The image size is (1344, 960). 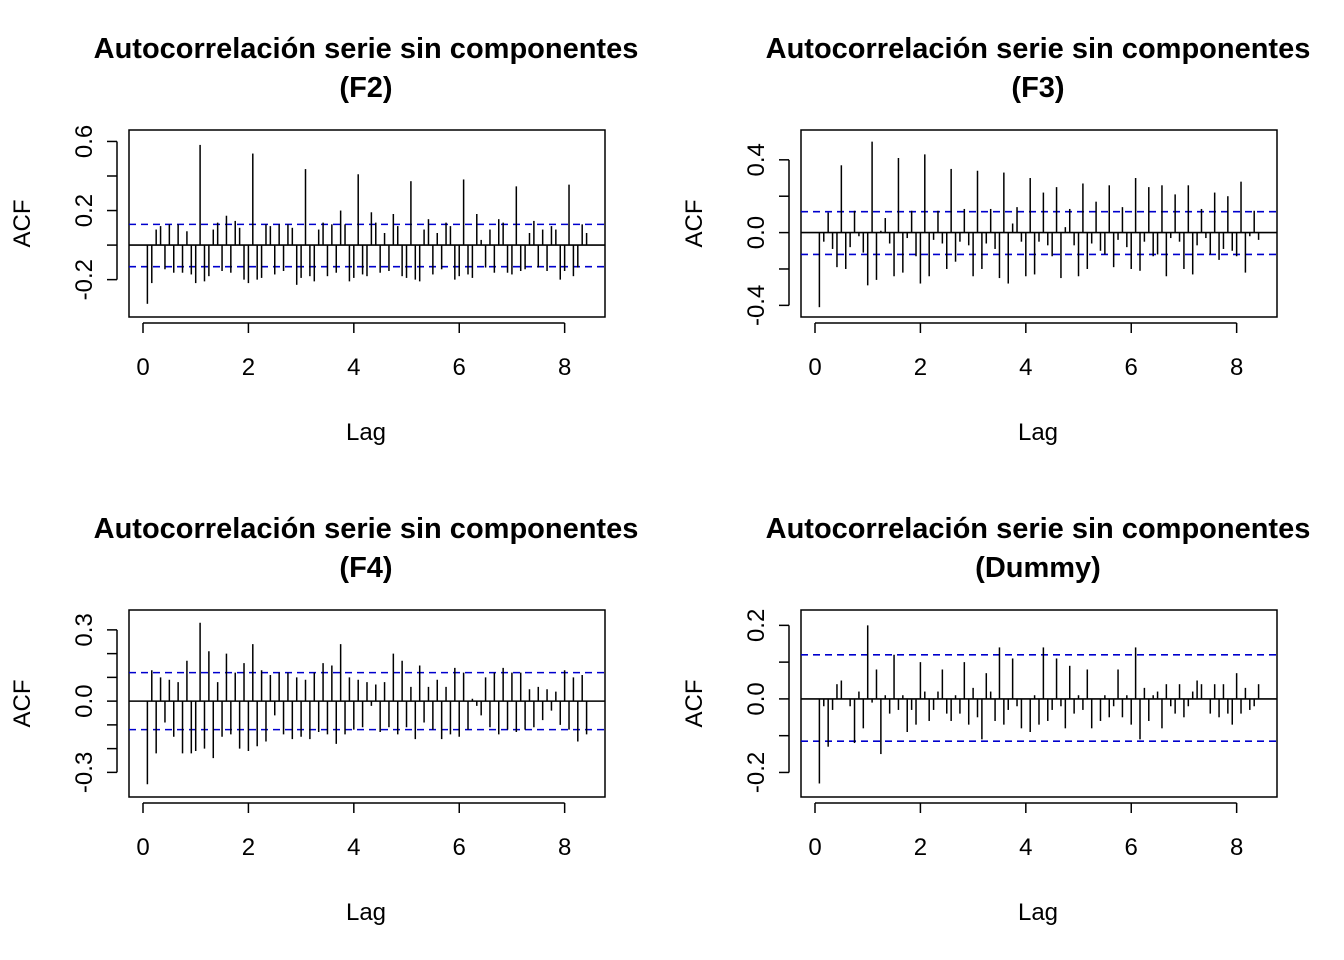 I want to click on chart-subtitle: (F3), so click(x=1037, y=88).